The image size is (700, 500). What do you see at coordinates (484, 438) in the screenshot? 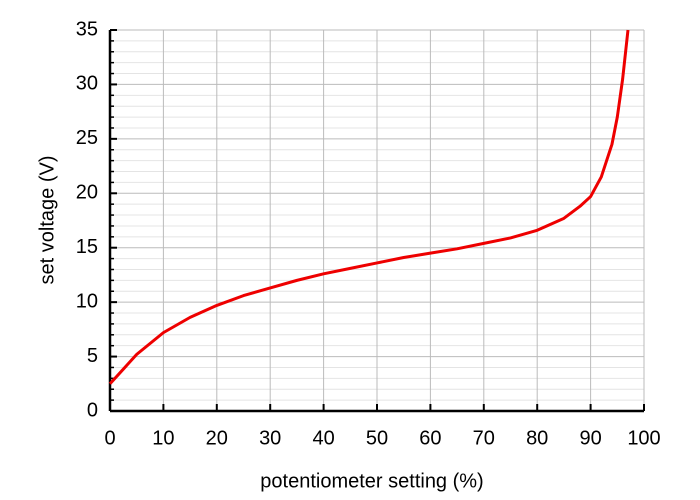
I see `x-tick-label: 70` at bounding box center [484, 438].